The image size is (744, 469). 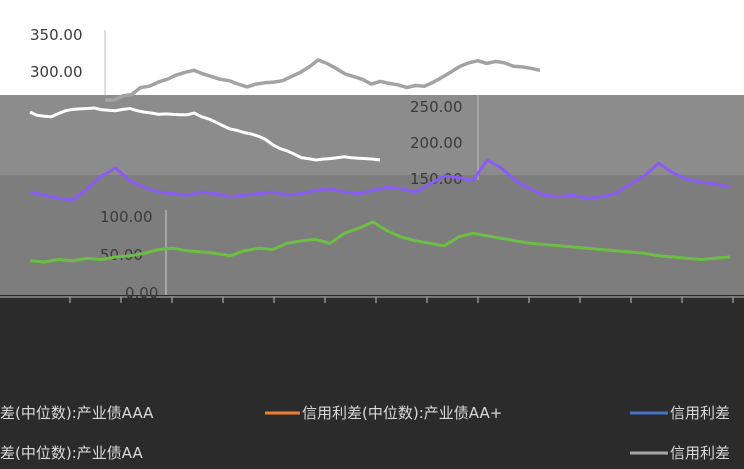 I want to click on series-line-gray-top, so click(x=323, y=80).